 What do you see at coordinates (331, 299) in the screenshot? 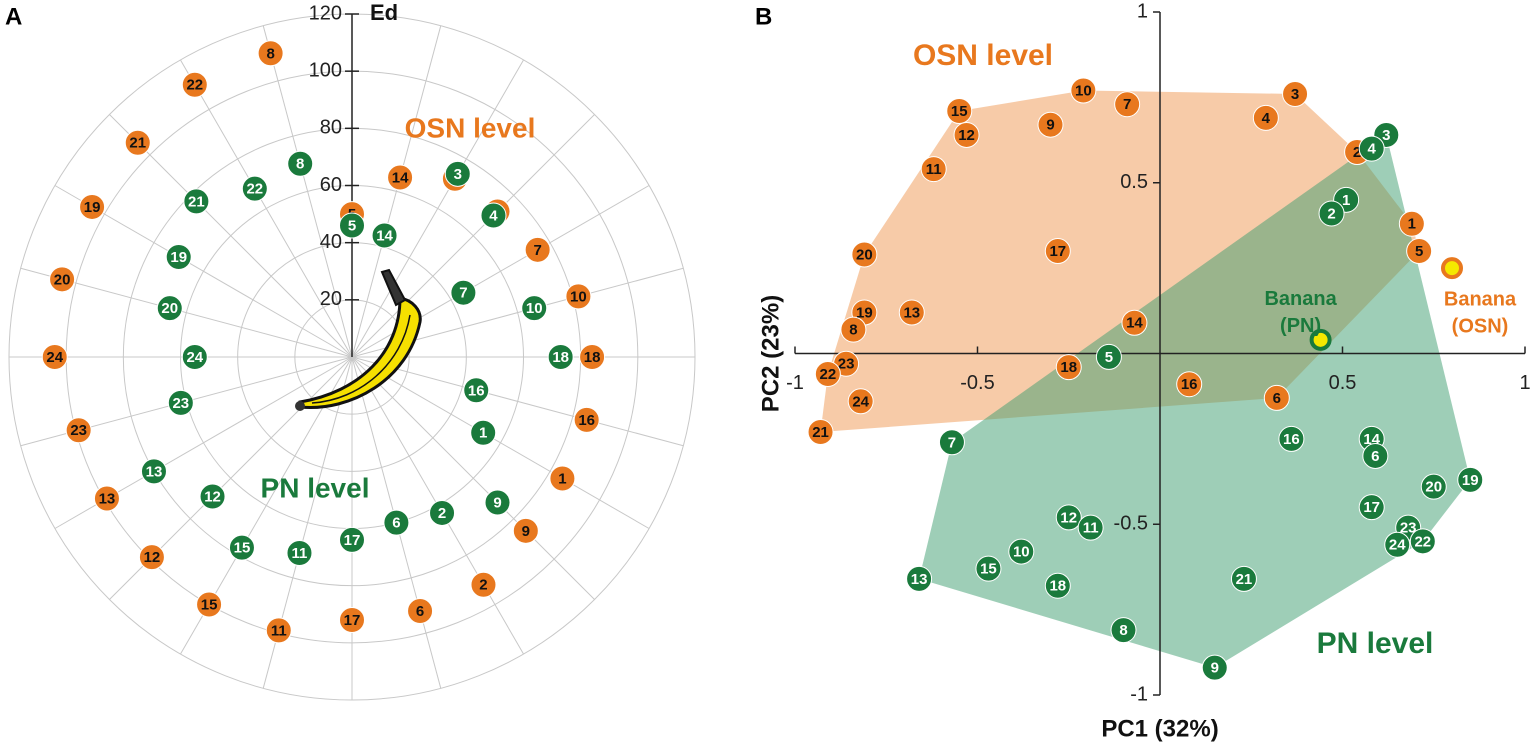
I see `r-tick-label: 20` at bounding box center [331, 299].